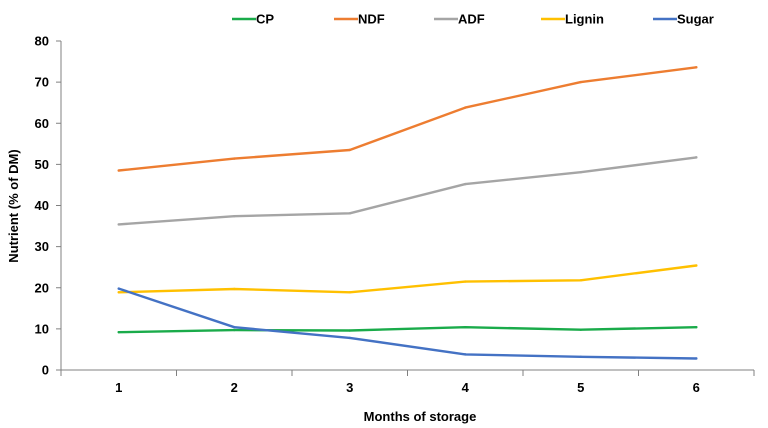 The image size is (768, 428). What do you see at coordinates (580, 387) in the screenshot?
I see `x-tick-label: 5` at bounding box center [580, 387].